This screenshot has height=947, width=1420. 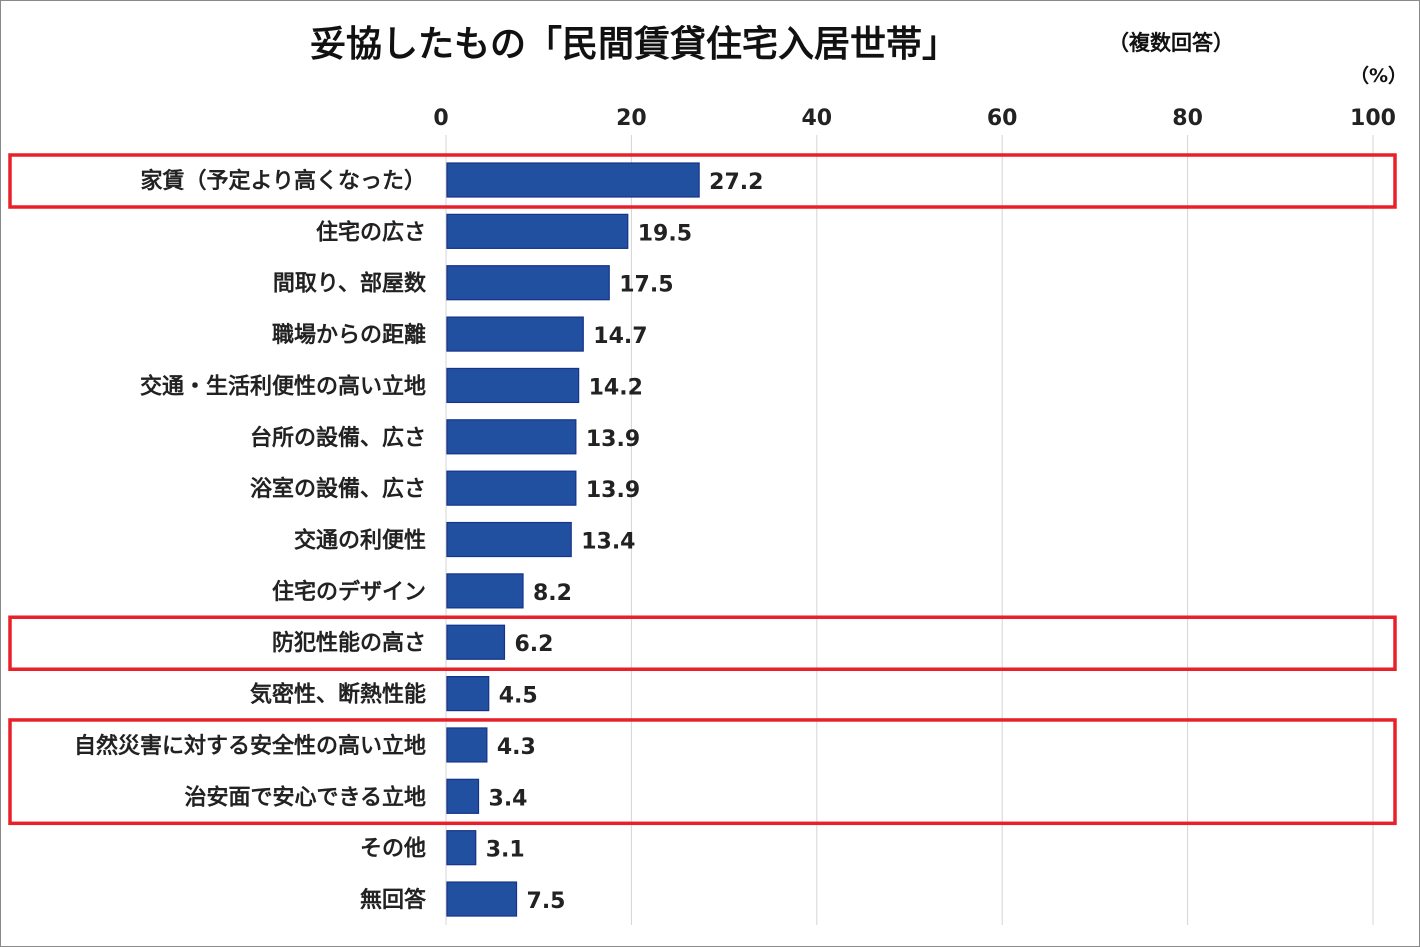 What do you see at coordinates (349, 643) in the screenshot?
I see `category-label: 防犯性能の高さ` at bounding box center [349, 643].